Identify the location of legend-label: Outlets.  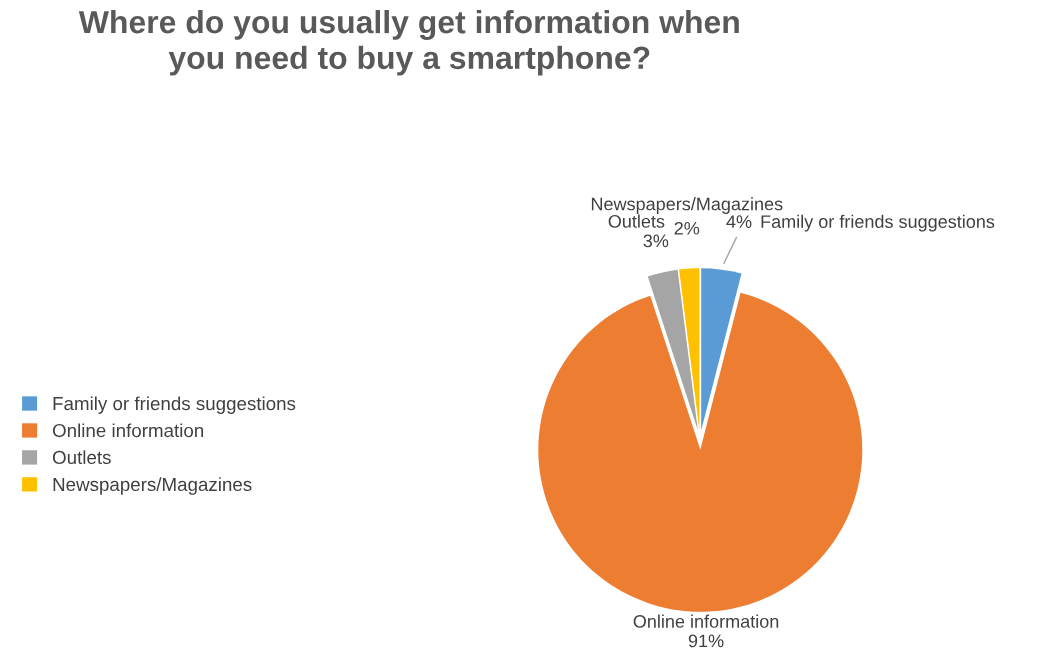
(81, 457).